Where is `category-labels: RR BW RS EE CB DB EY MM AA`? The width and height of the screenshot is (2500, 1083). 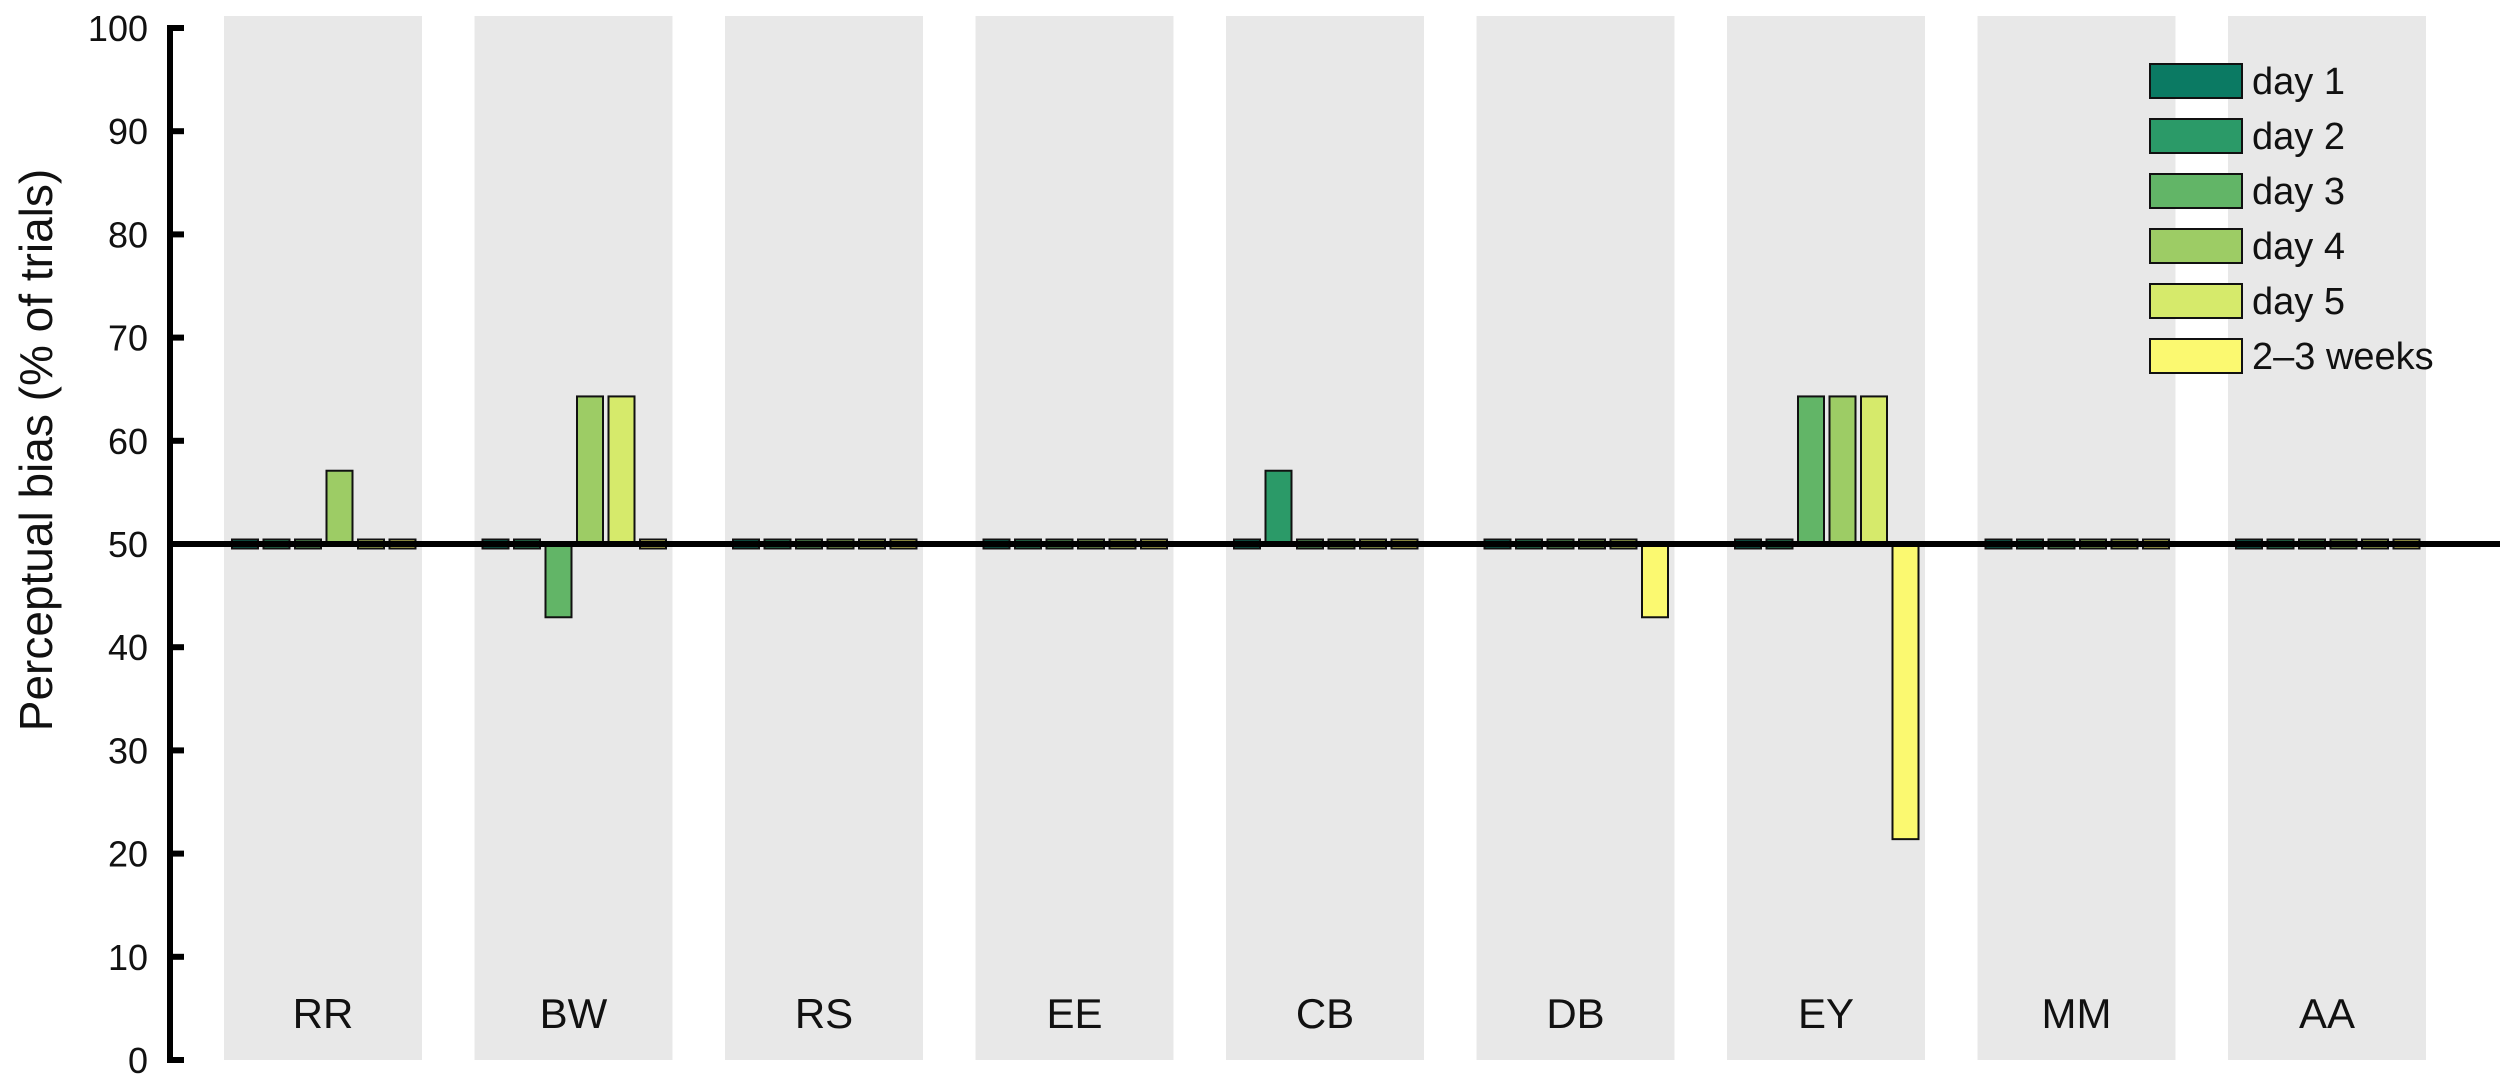 category-labels: RR BW RS EE CB DB EY MM AA is located at coordinates (1324, 1013).